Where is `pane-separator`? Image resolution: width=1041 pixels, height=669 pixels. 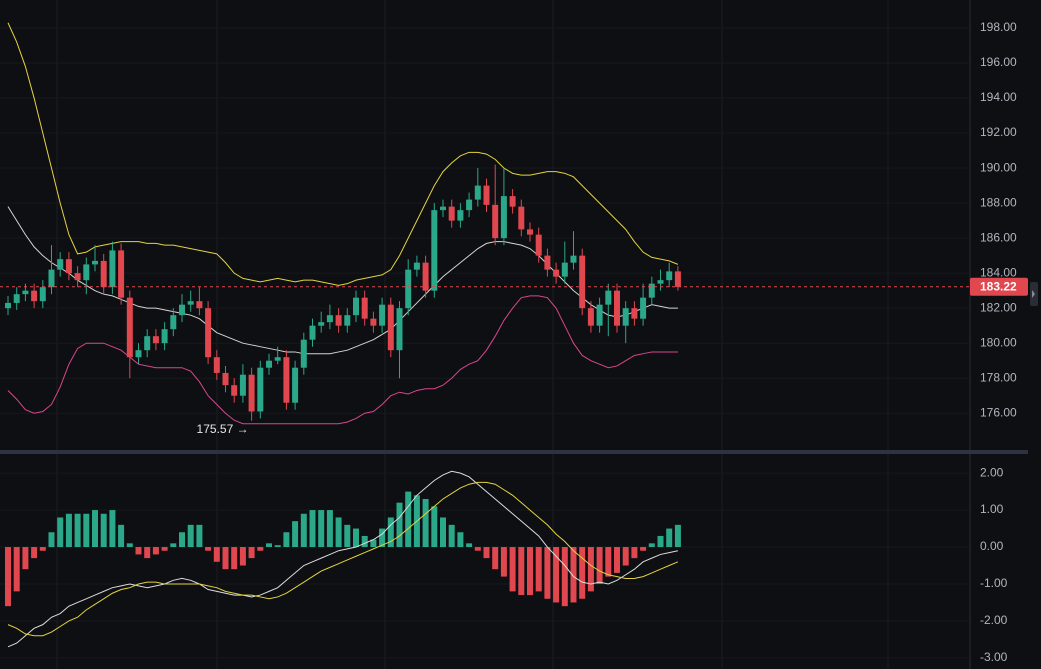 pane-separator is located at coordinates (514, 452).